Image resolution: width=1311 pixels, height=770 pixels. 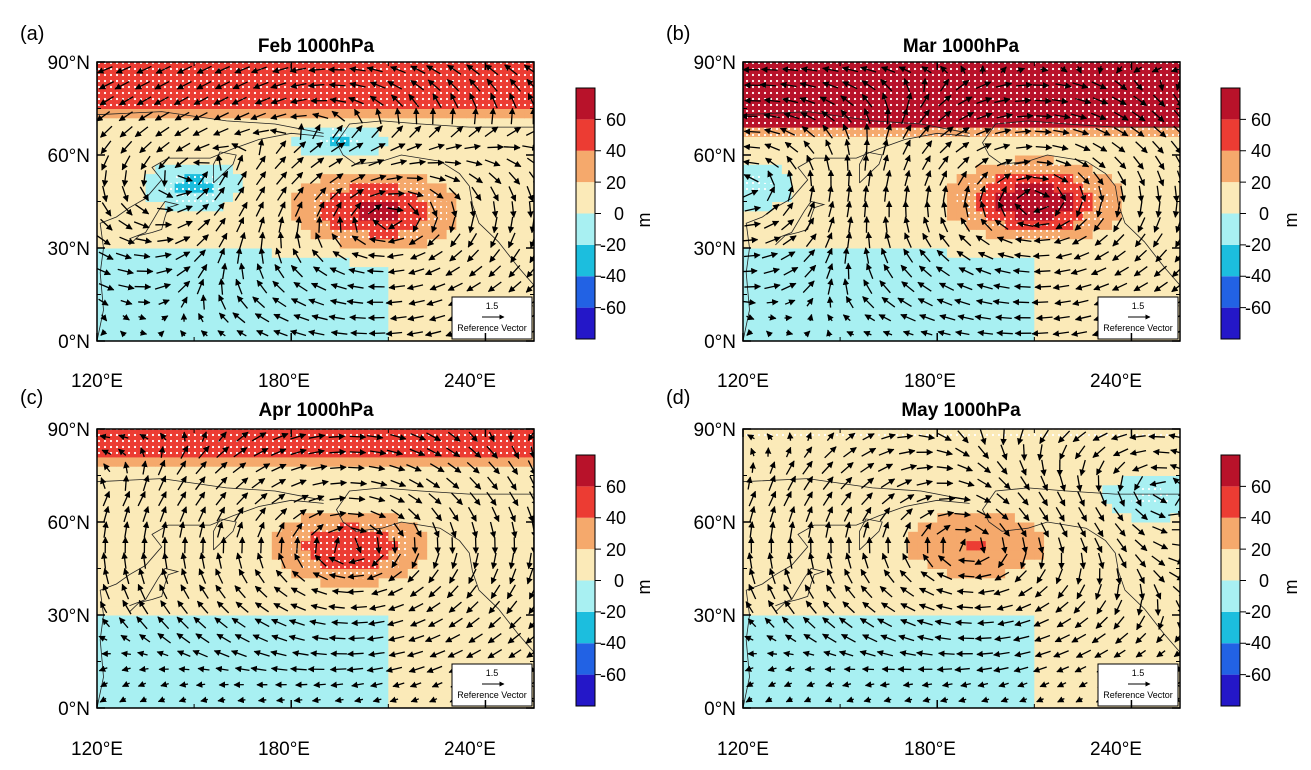 I want to click on reference-magnitude: 1.5, so click(x=1138, y=306).